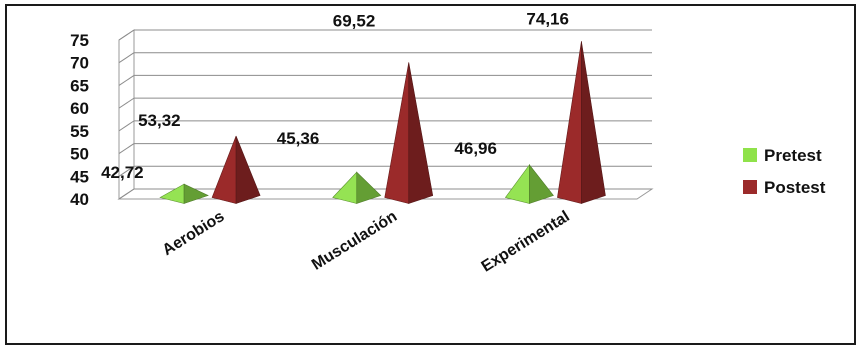  I want to click on data-label: 46,96, so click(475, 148).